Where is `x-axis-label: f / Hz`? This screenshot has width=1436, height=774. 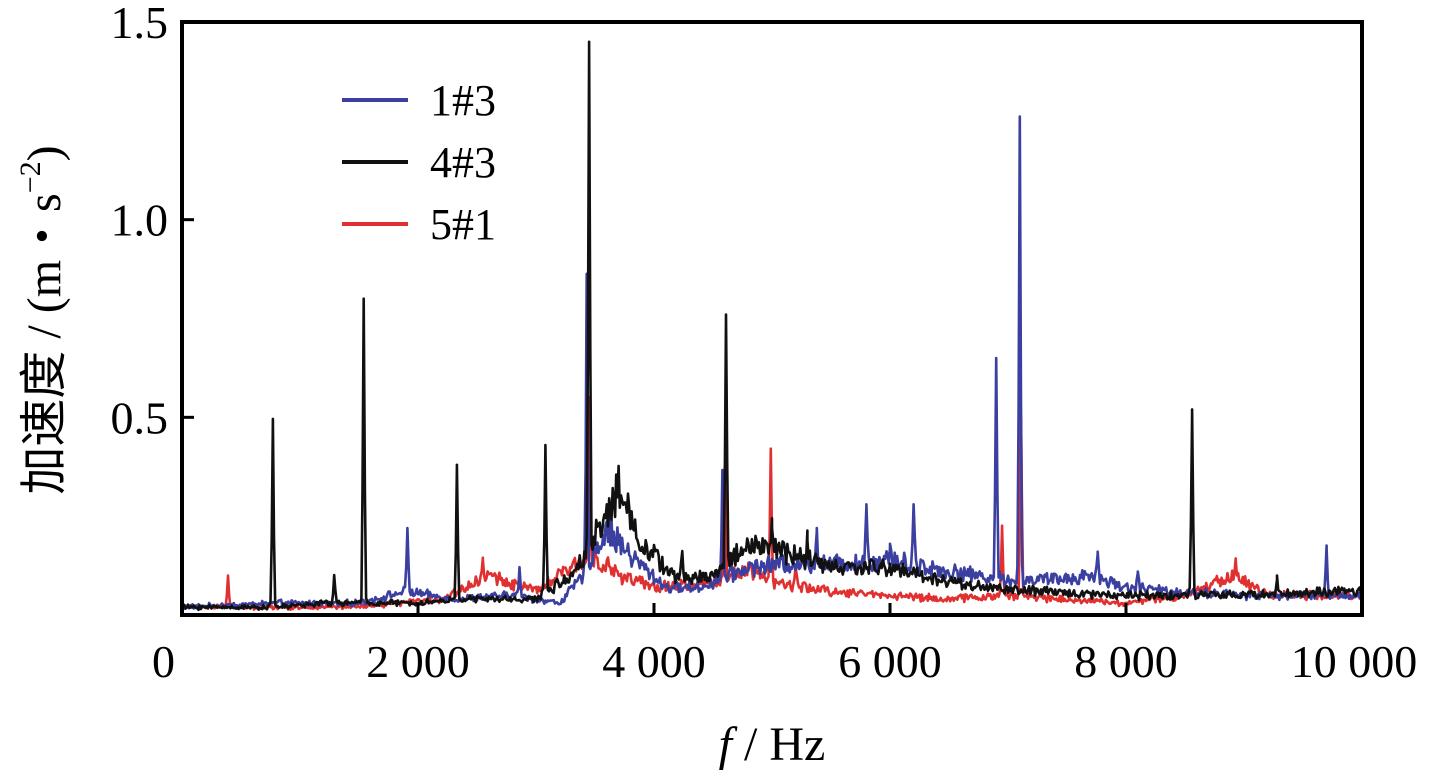 x-axis-label: f / Hz is located at coordinates (772, 744).